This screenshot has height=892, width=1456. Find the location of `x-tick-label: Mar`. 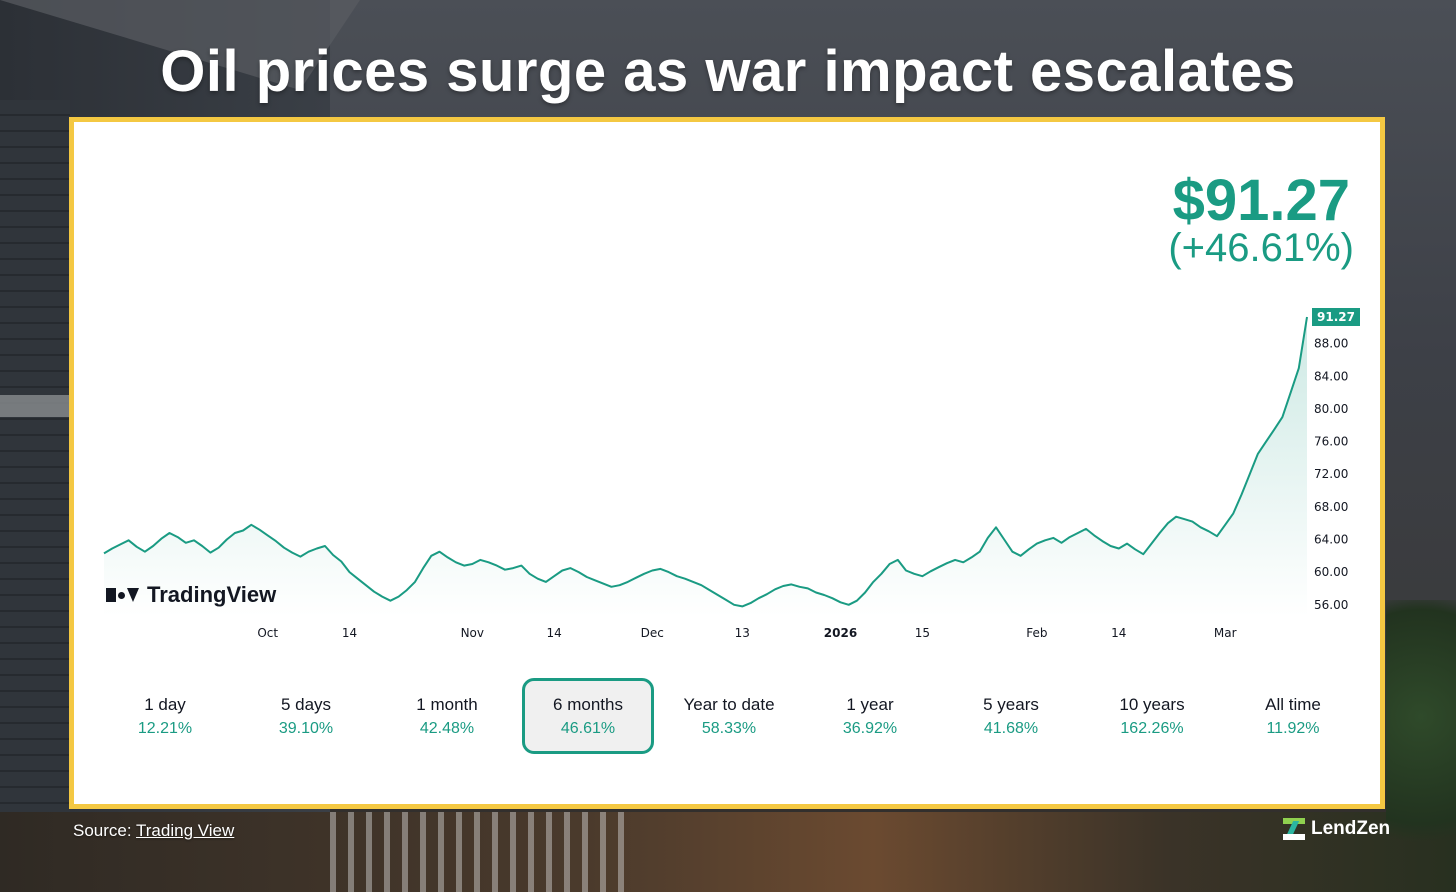

x-tick-label: Mar is located at coordinates (1225, 633).